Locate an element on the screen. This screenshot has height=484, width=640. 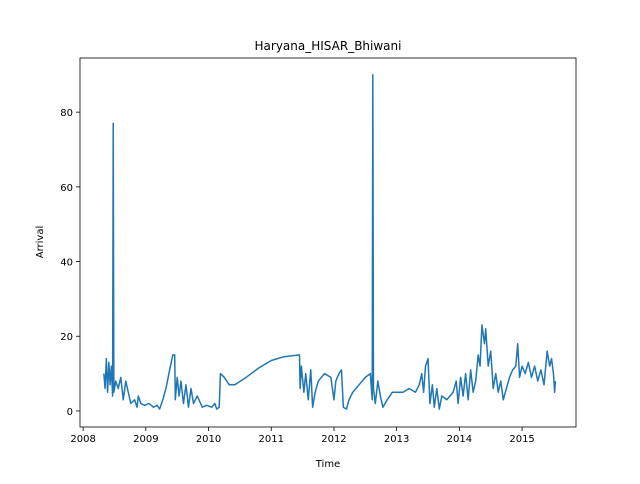
y-axis-label: Arrival is located at coordinates (40, 242).